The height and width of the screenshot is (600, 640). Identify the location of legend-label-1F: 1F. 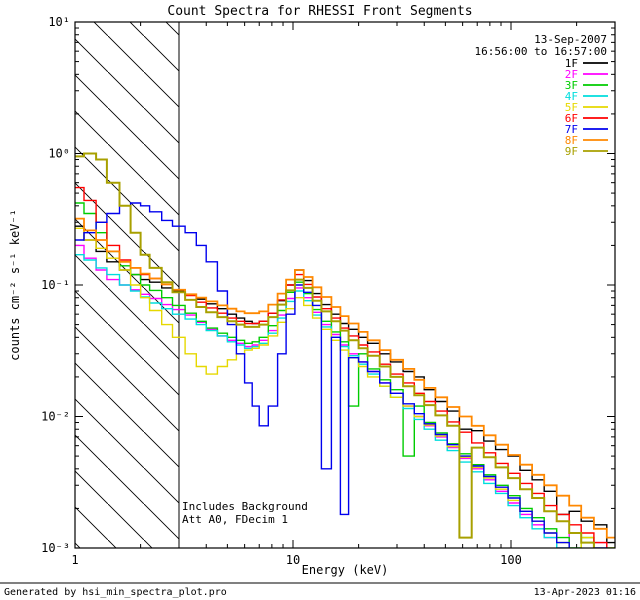
(571, 63).